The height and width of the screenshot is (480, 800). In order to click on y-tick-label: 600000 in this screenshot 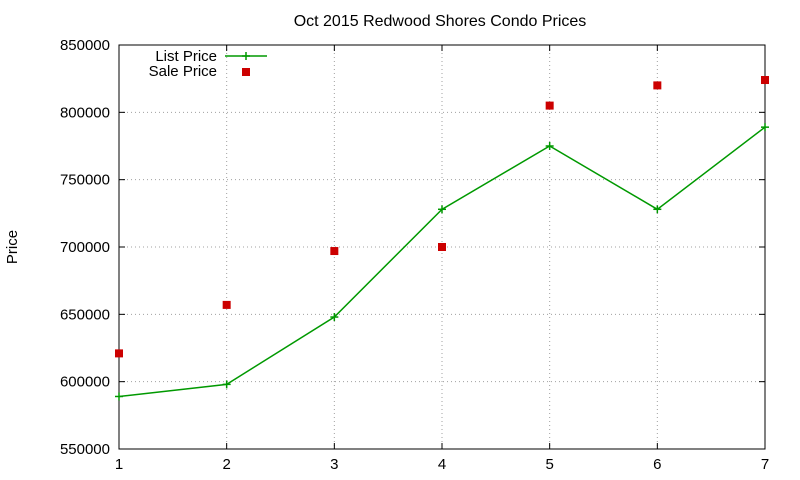, I will do `click(85, 382)`.